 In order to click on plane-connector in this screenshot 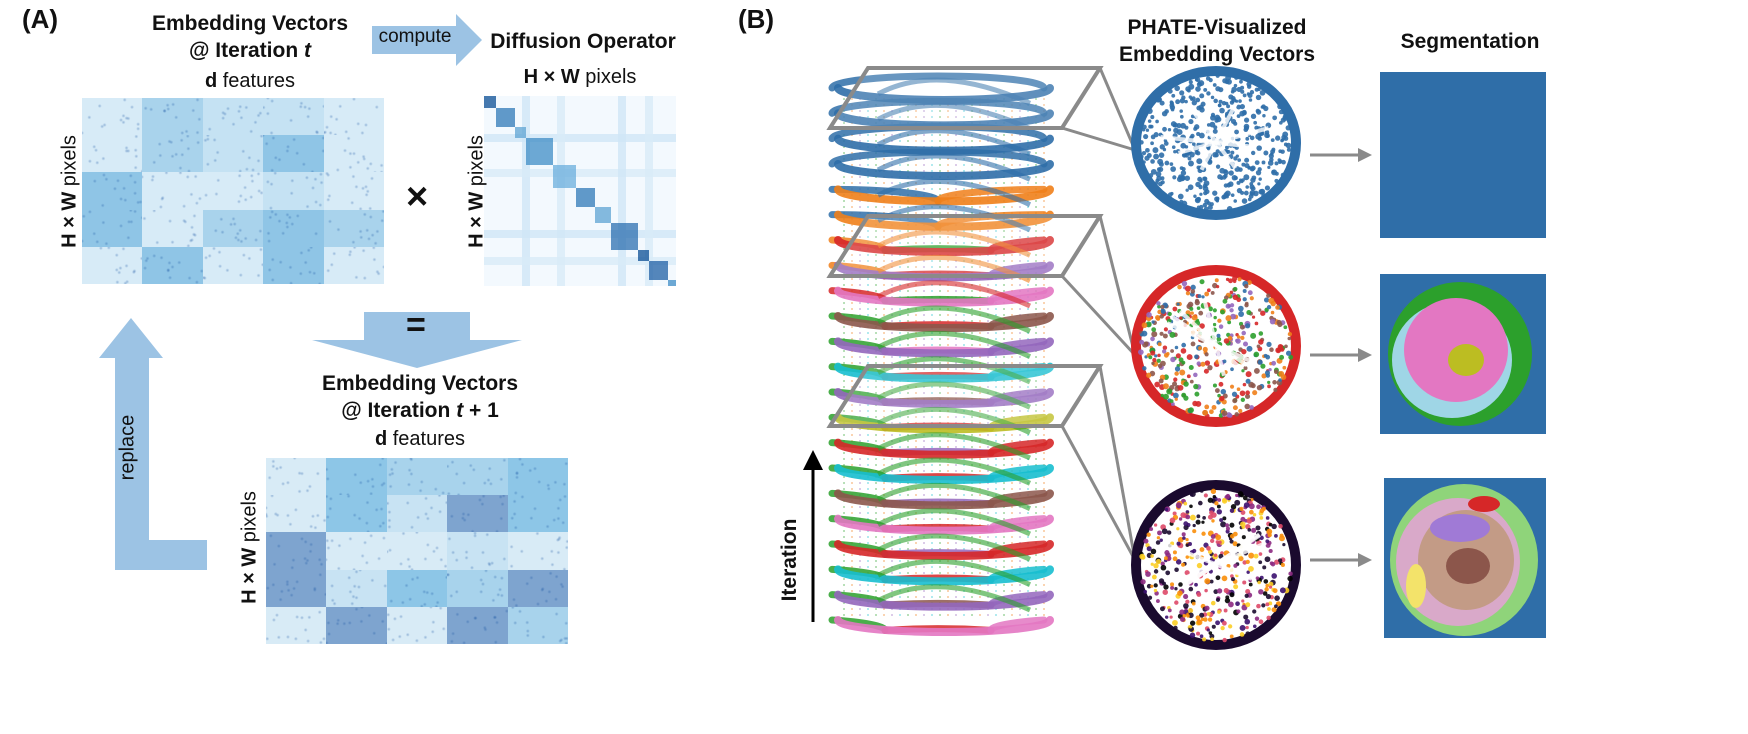, I will do `click(1117, 285)`.